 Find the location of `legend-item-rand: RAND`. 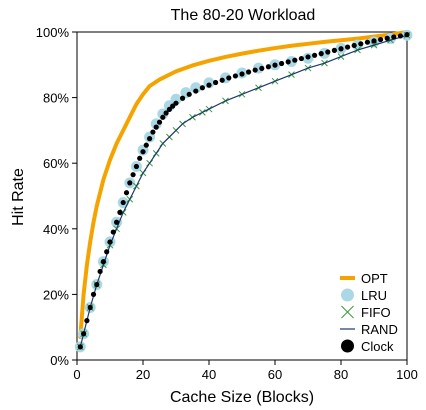

legend-item-rand: RAND is located at coordinates (369, 329).